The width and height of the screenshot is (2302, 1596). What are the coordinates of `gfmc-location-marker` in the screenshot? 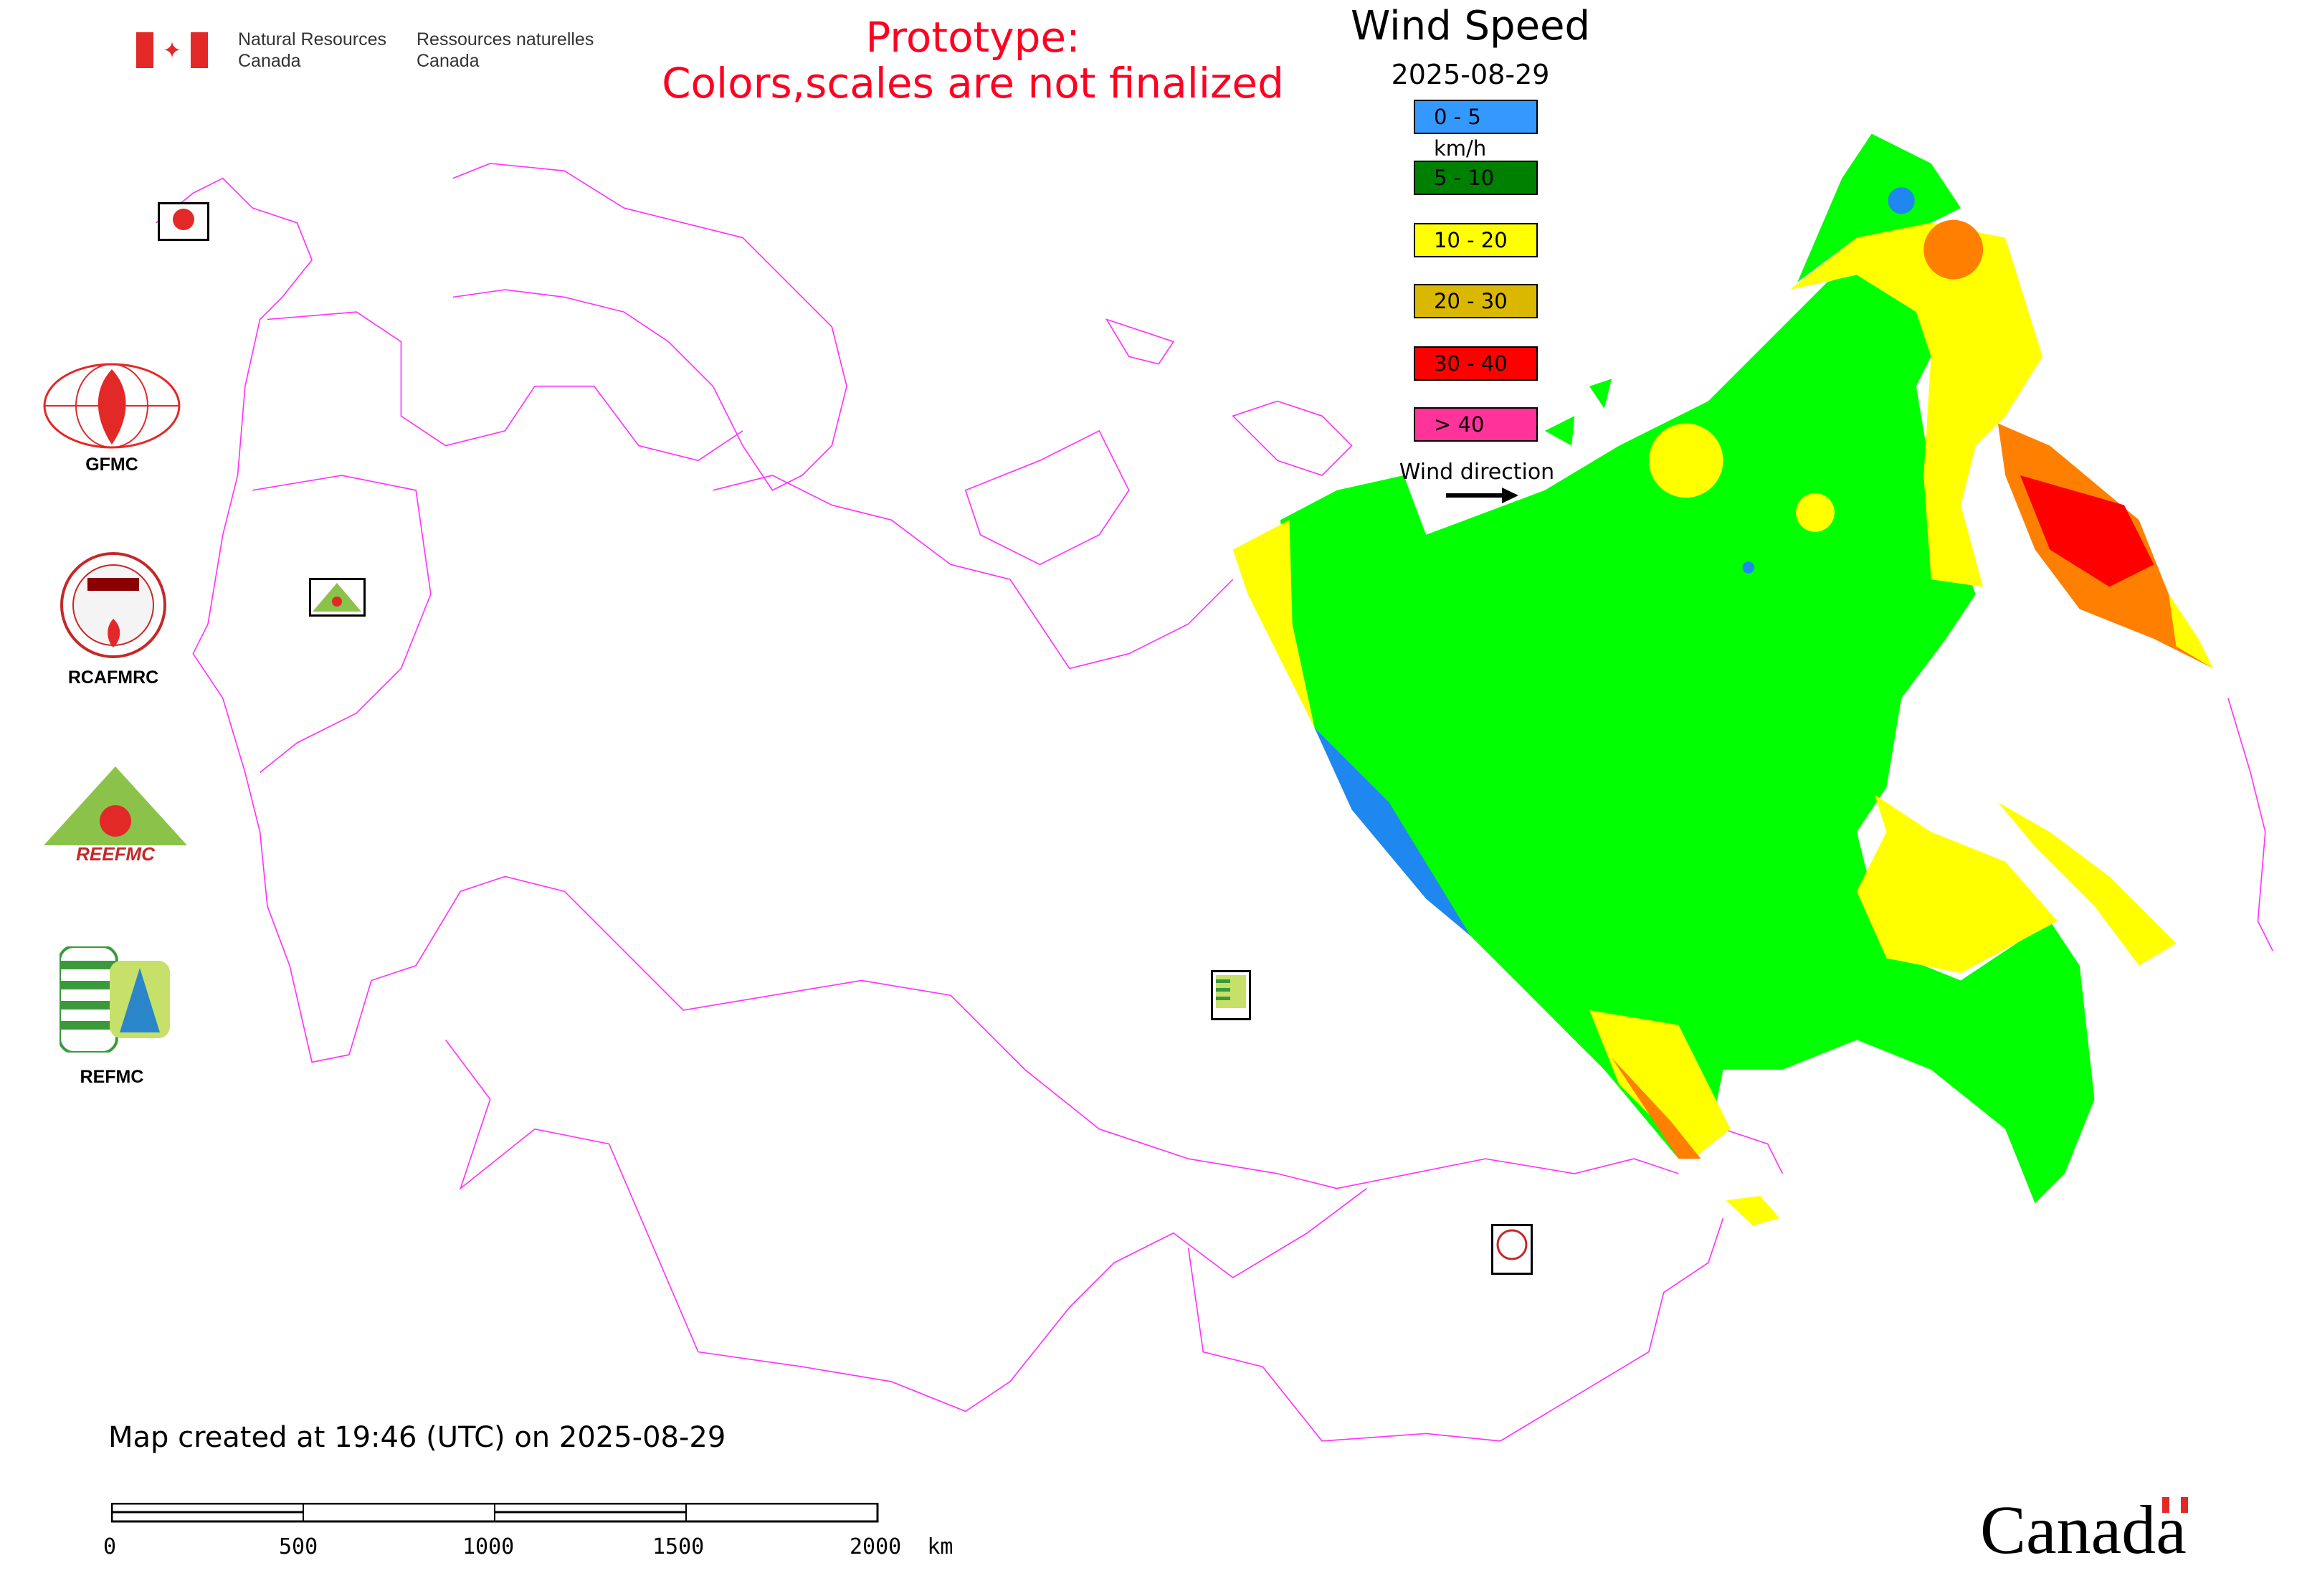 It's located at (184, 221).